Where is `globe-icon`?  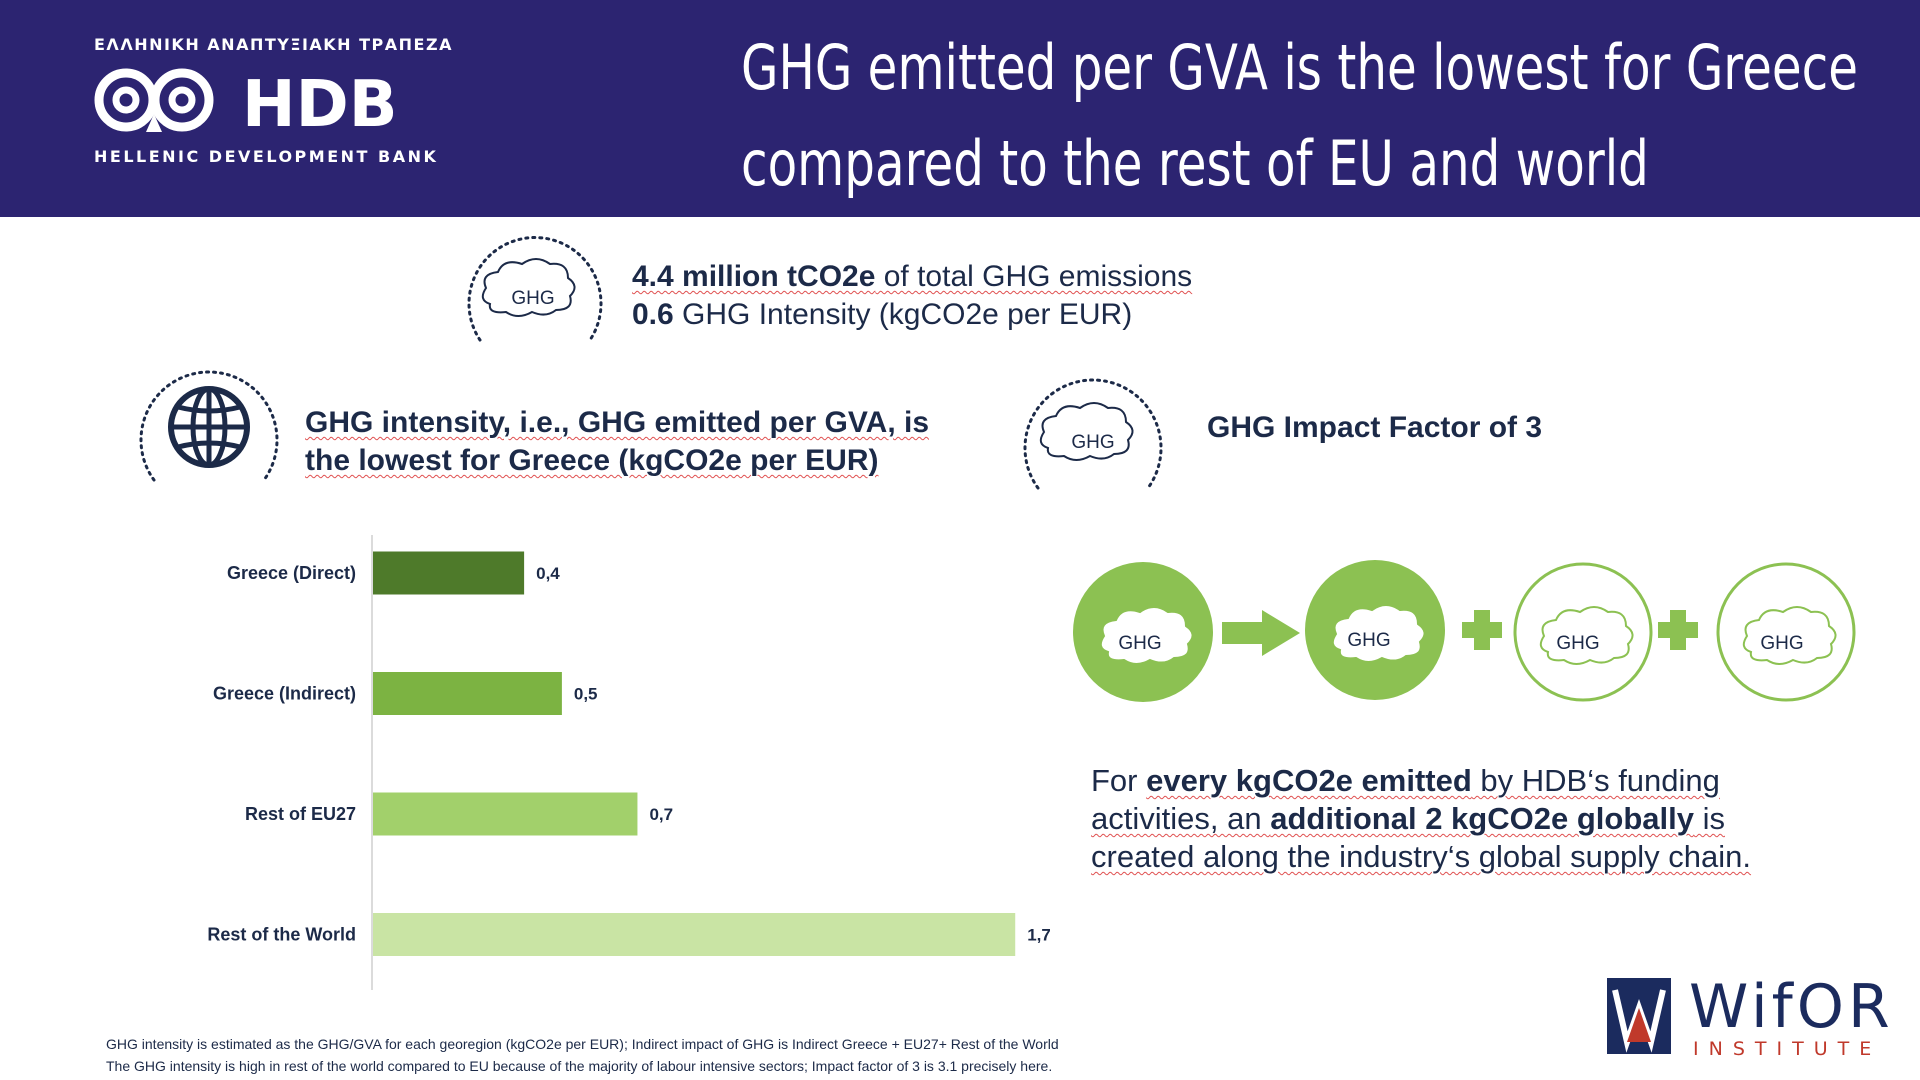 globe-icon is located at coordinates (209, 426).